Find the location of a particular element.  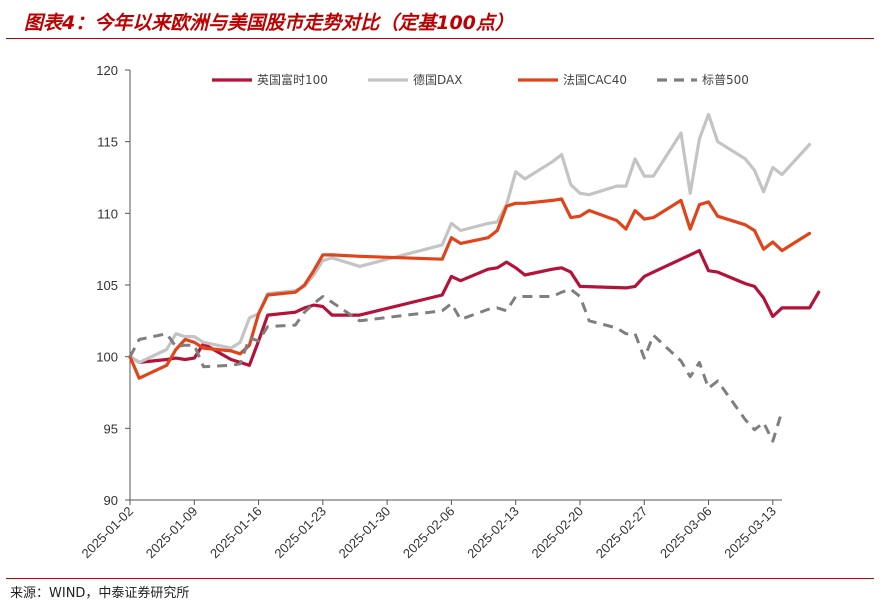

x-tick-label: 2025-01-23 is located at coordinates (300, 533).